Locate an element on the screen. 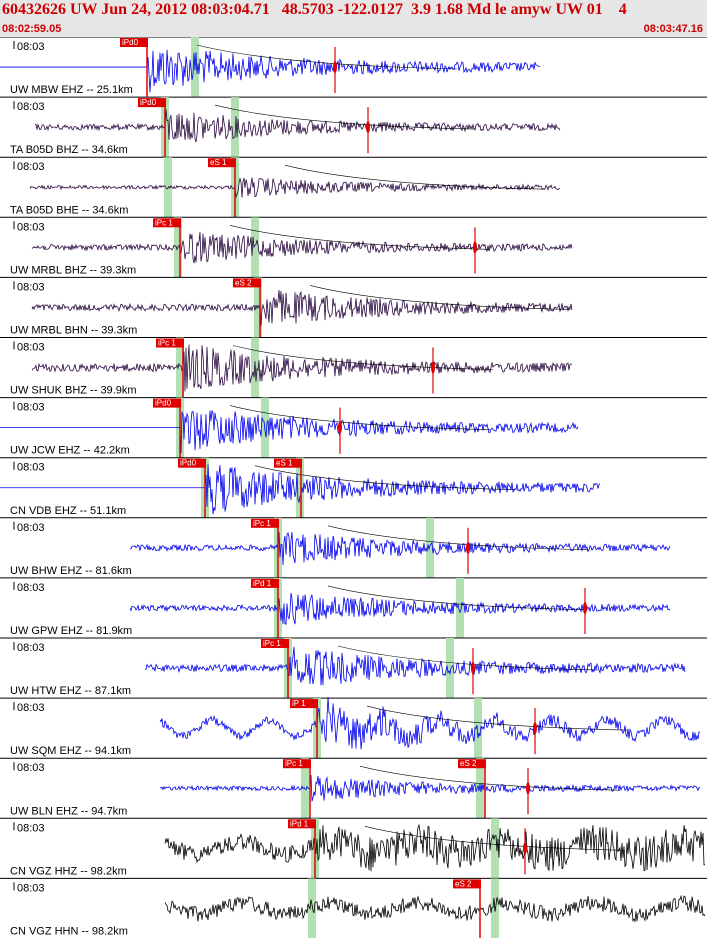  trace-row: 08:03 eS 2 UW MRBL BHN -- 39.3km is located at coordinates (353, 307).